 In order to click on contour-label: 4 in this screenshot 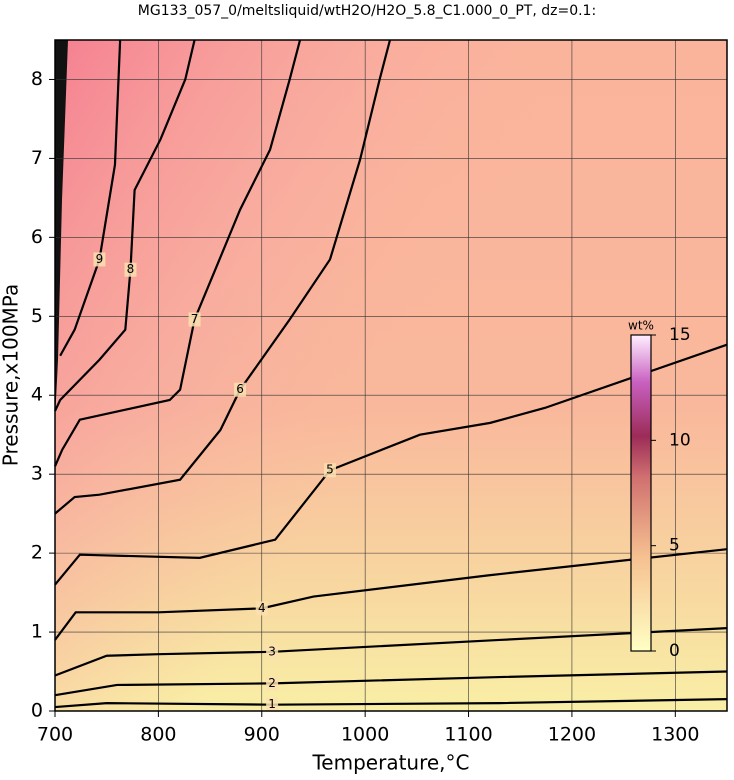, I will do `click(262, 608)`.